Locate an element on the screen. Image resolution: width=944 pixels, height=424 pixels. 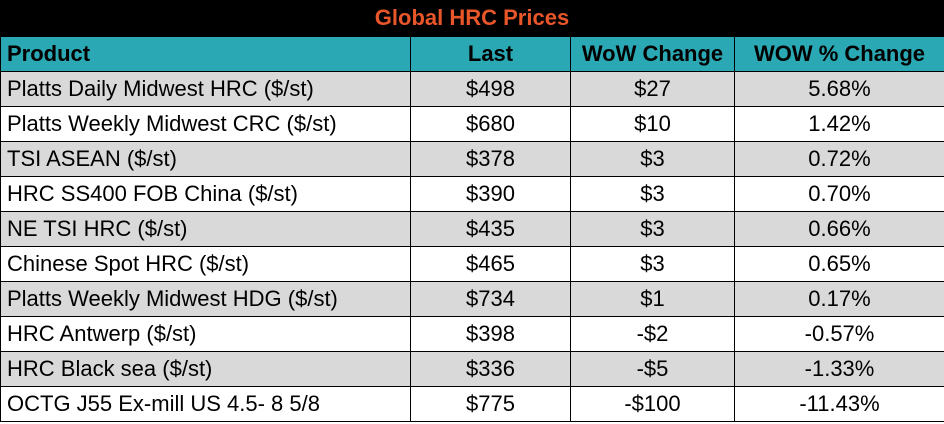
cell-wow-pct-change: 0.72% is located at coordinates (839, 159).